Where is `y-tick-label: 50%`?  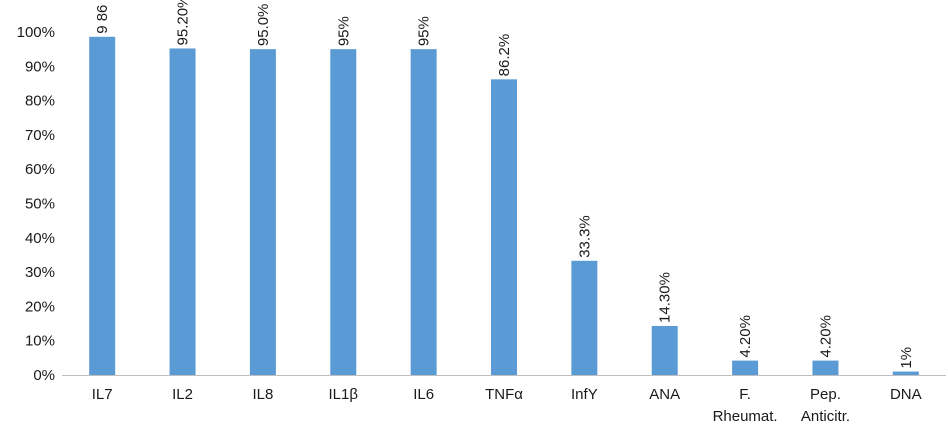 y-tick-label: 50% is located at coordinates (40, 204).